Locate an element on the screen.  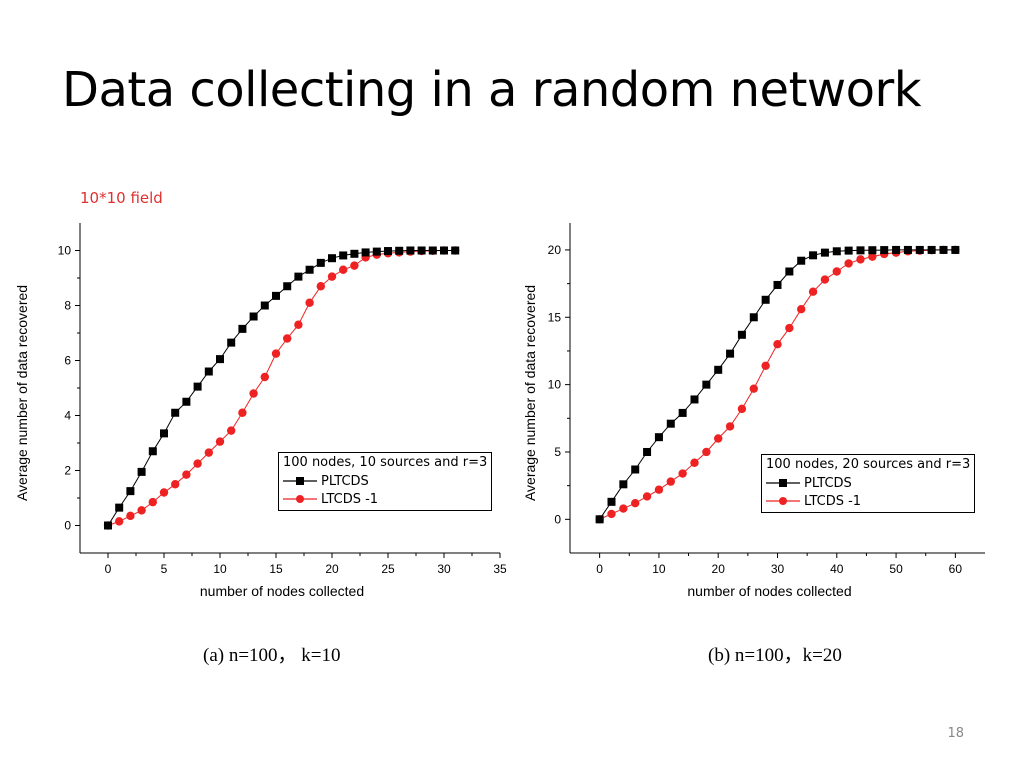
y-tick-label: 20 is located at coordinates (555, 250).